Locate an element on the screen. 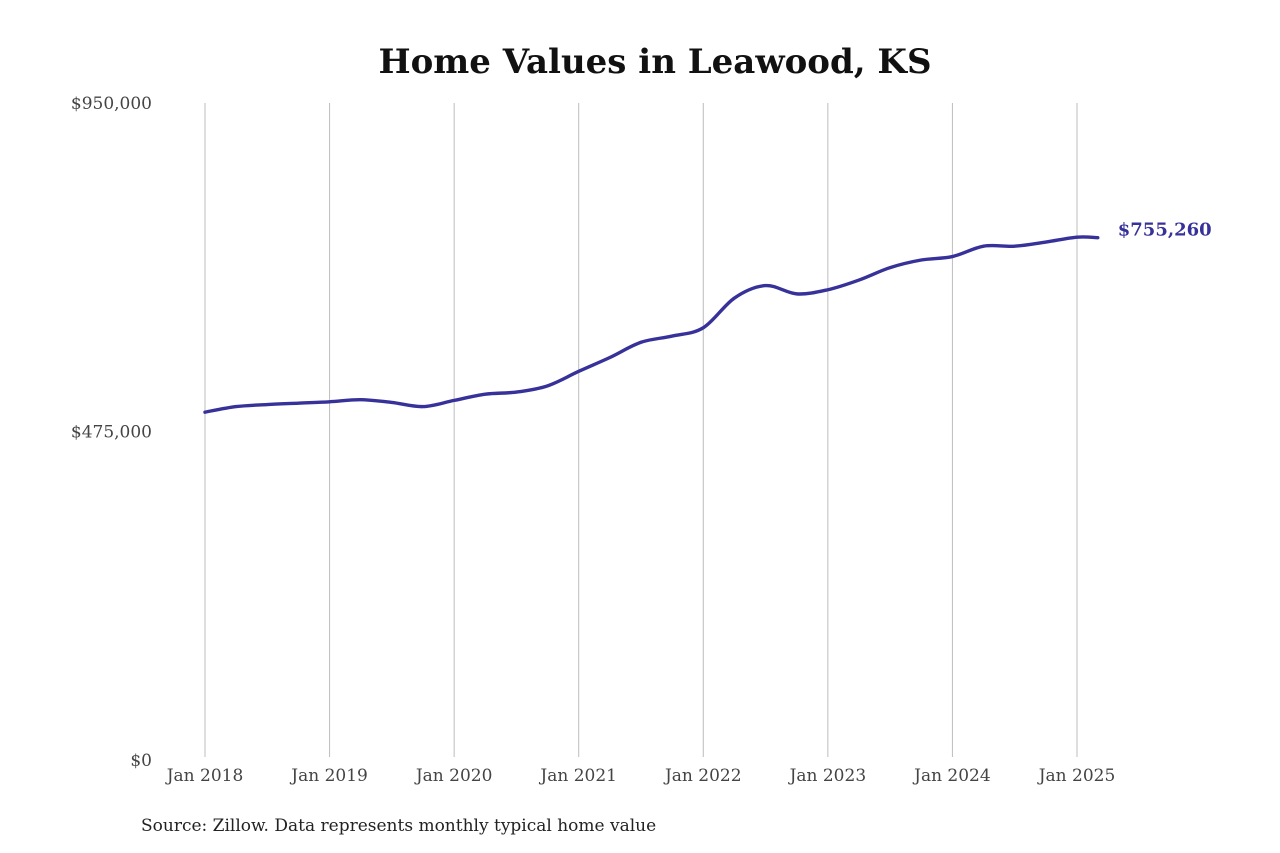 This screenshot has width=1280, height=853. x-tick-label: Jan 2018 is located at coordinates (204, 776).